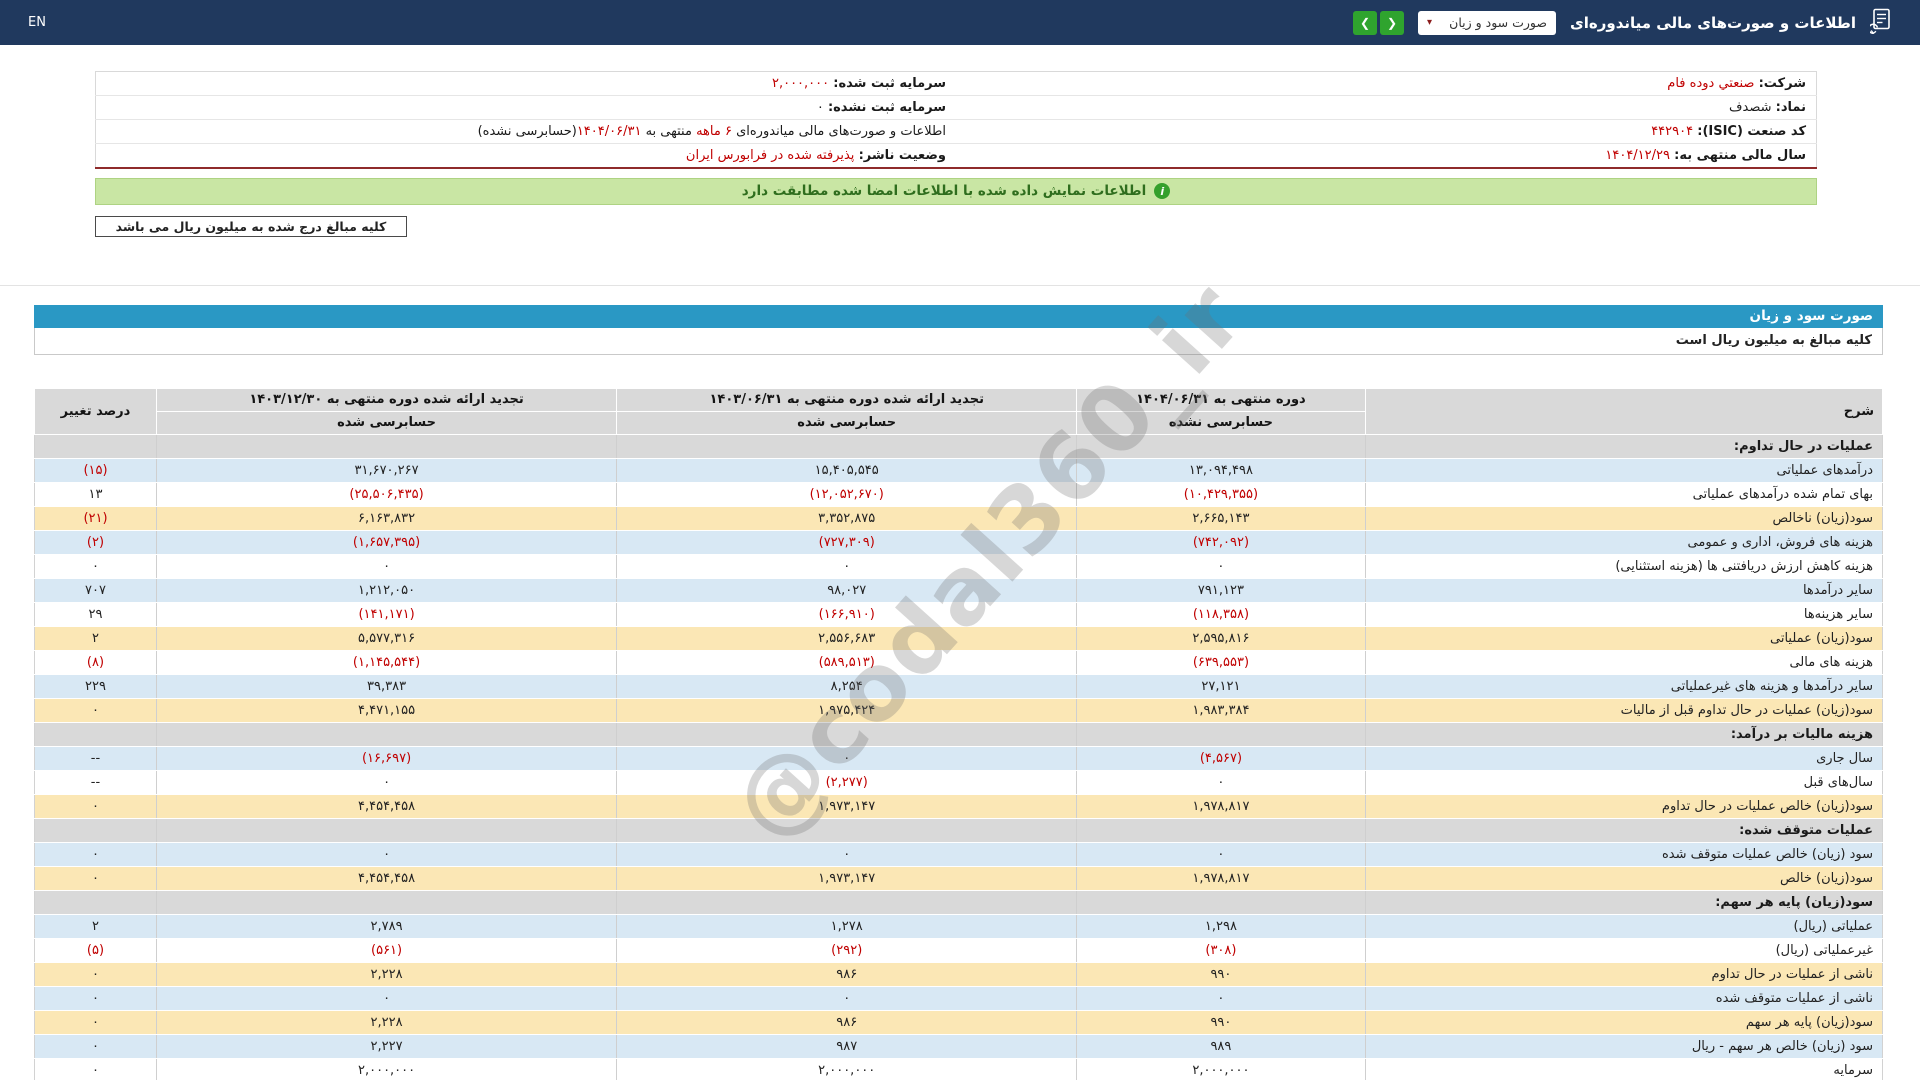  I want to click on row-label: ناشی از عملیات متوقف شده, so click(1624, 998).